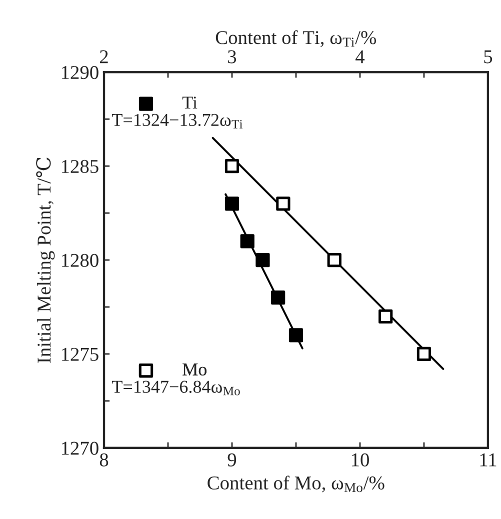 The width and height of the screenshot is (501, 519). I want to click on x-tick-label: 11, so click(488, 459).